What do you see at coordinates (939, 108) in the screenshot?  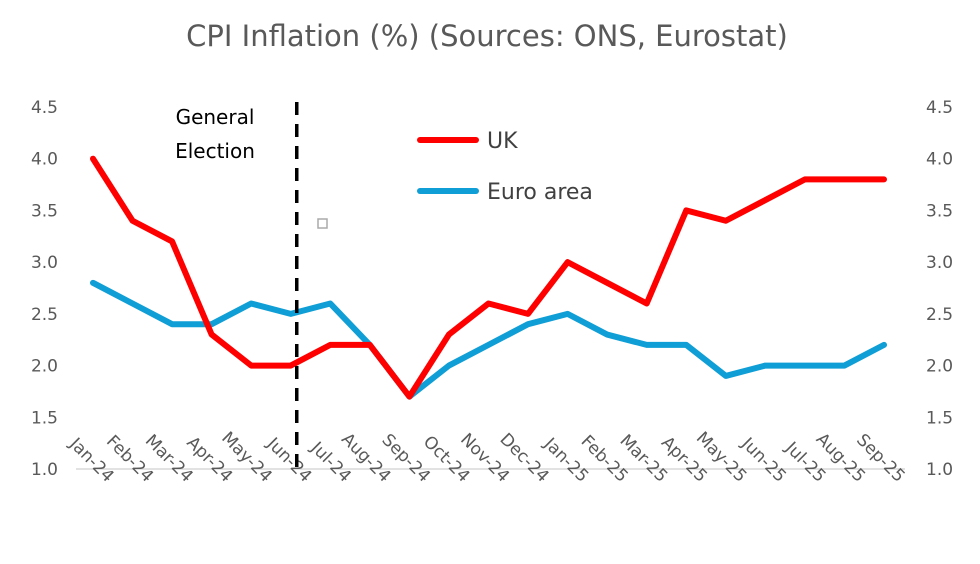 I see `right-y-tick-label: 4.5` at bounding box center [939, 108].